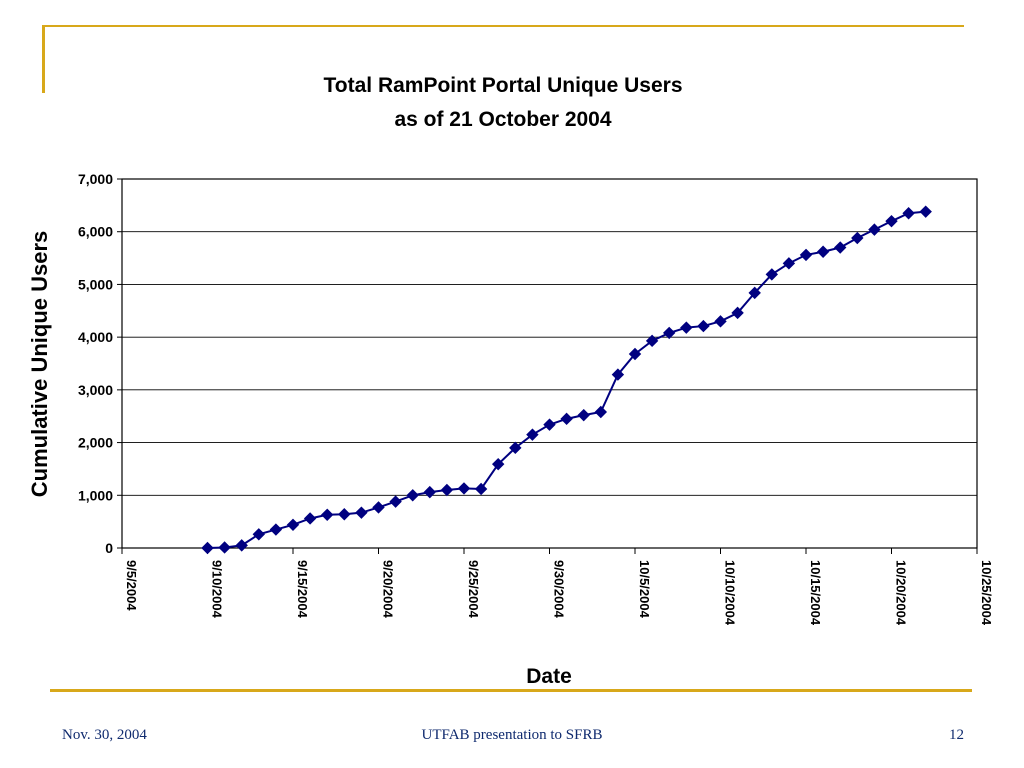 Image resolution: width=1024 pixels, height=768 pixels. What do you see at coordinates (956, 735) in the screenshot?
I see `footer-page-number: 12` at bounding box center [956, 735].